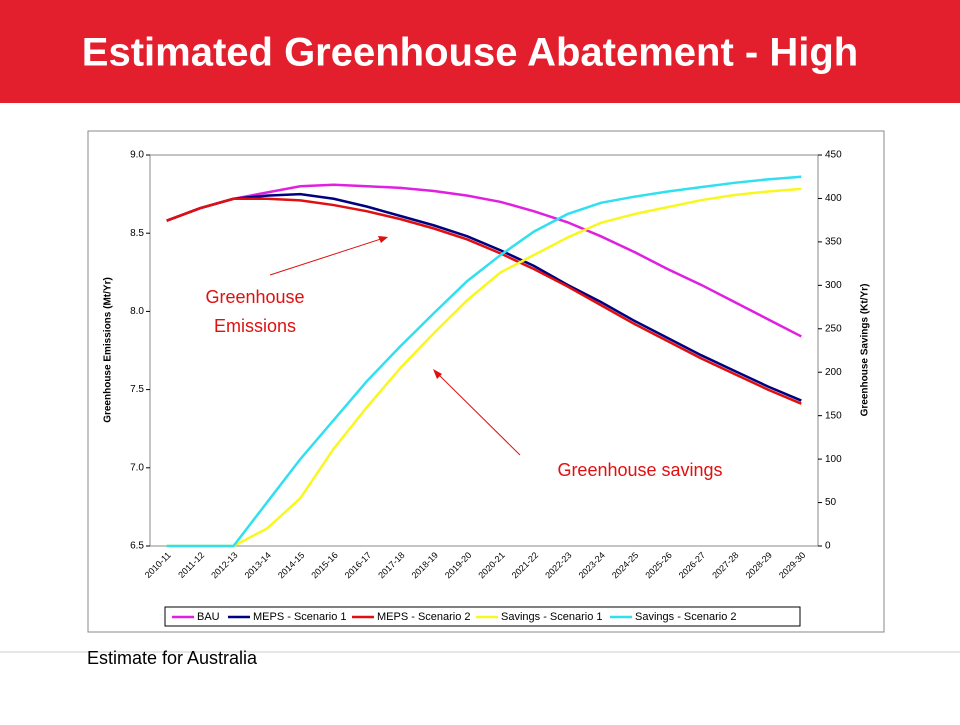 The height and width of the screenshot is (725, 960). I want to click on y2-axis-title: Greenhouse Savings (Kt/Yr), so click(865, 350).